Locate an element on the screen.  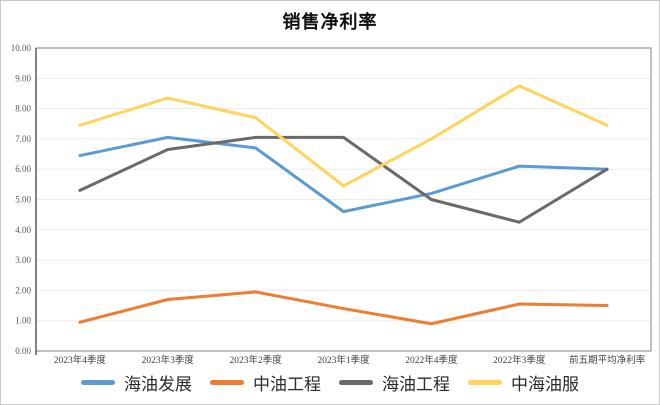
y-axis-tick-label: 7.00 is located at coordinates (23, 139).